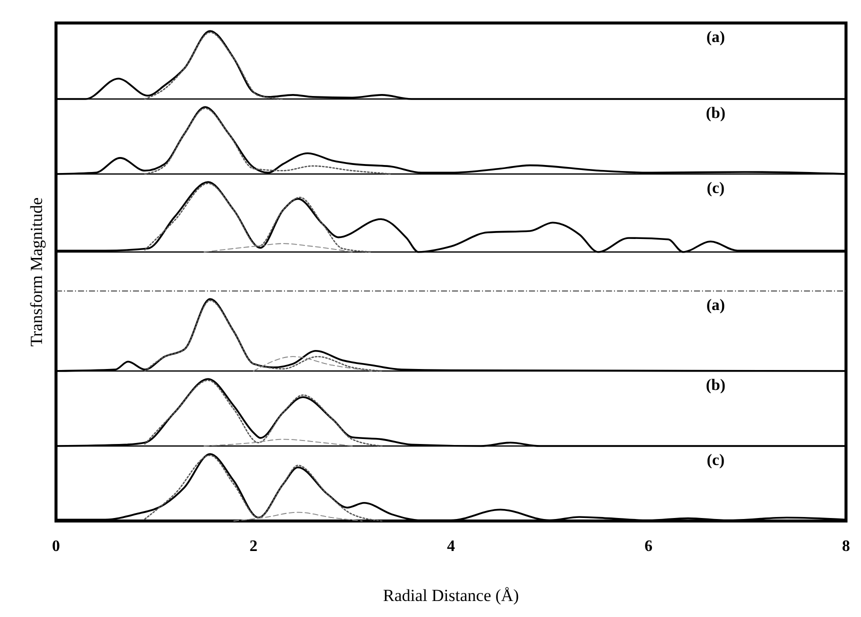 The height and width of the screenshot is (617, 861). I want to click on x-tick-label: 8, so click(846, 546).